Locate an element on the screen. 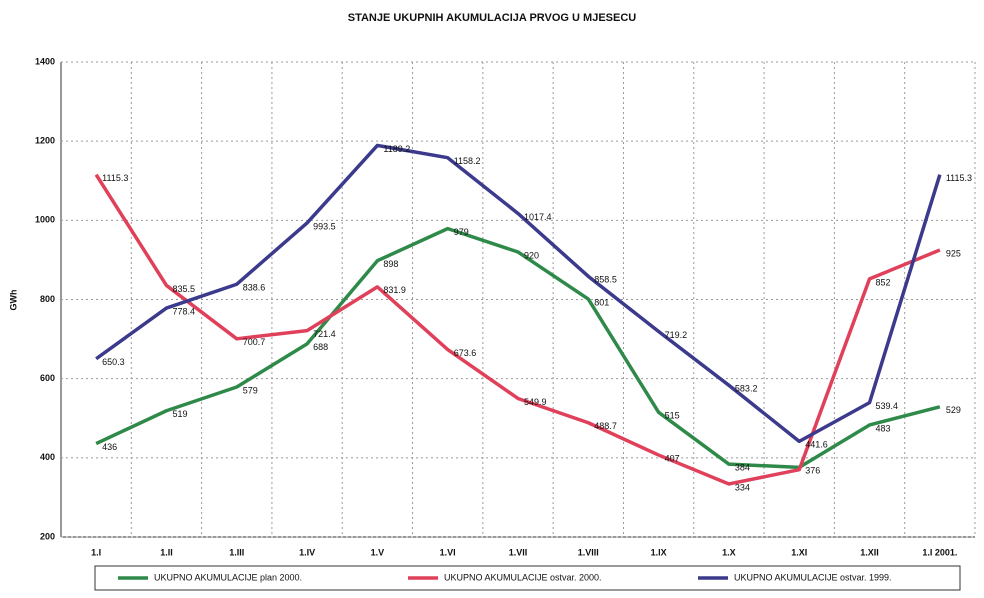  legend-label: UKUPNO AKUMULACIJE plan 2000. is located at coordinates (228, 577).